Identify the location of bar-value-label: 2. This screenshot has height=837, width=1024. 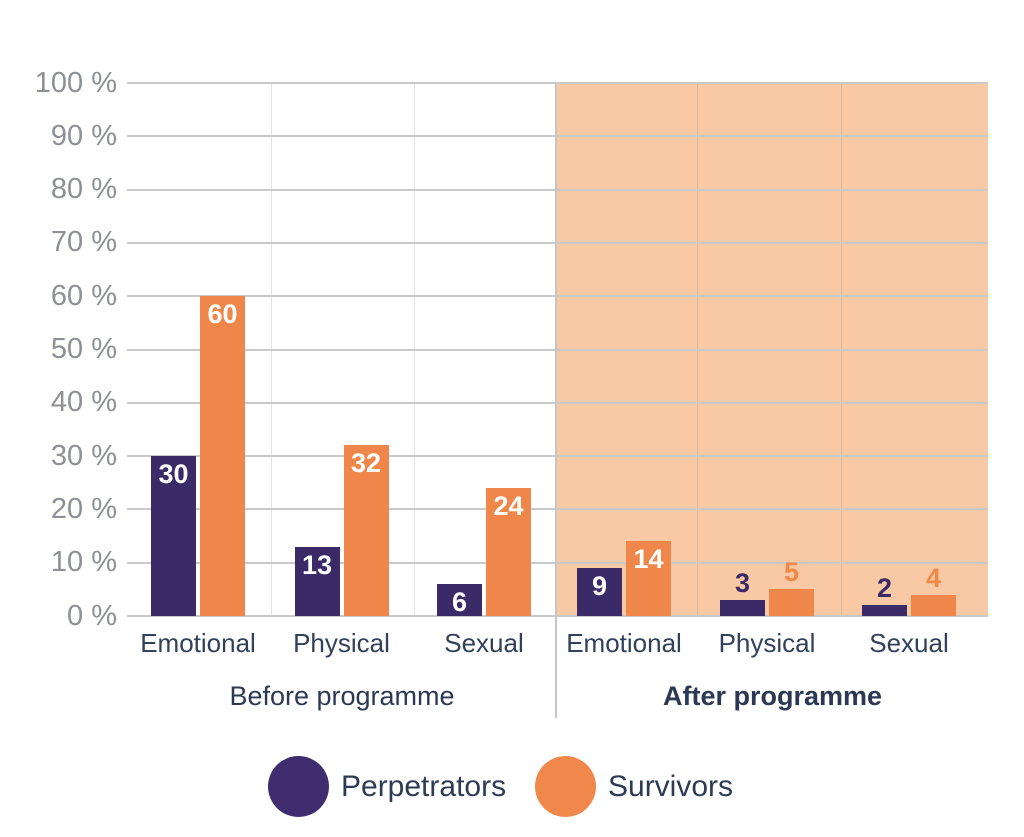
(884, 588).